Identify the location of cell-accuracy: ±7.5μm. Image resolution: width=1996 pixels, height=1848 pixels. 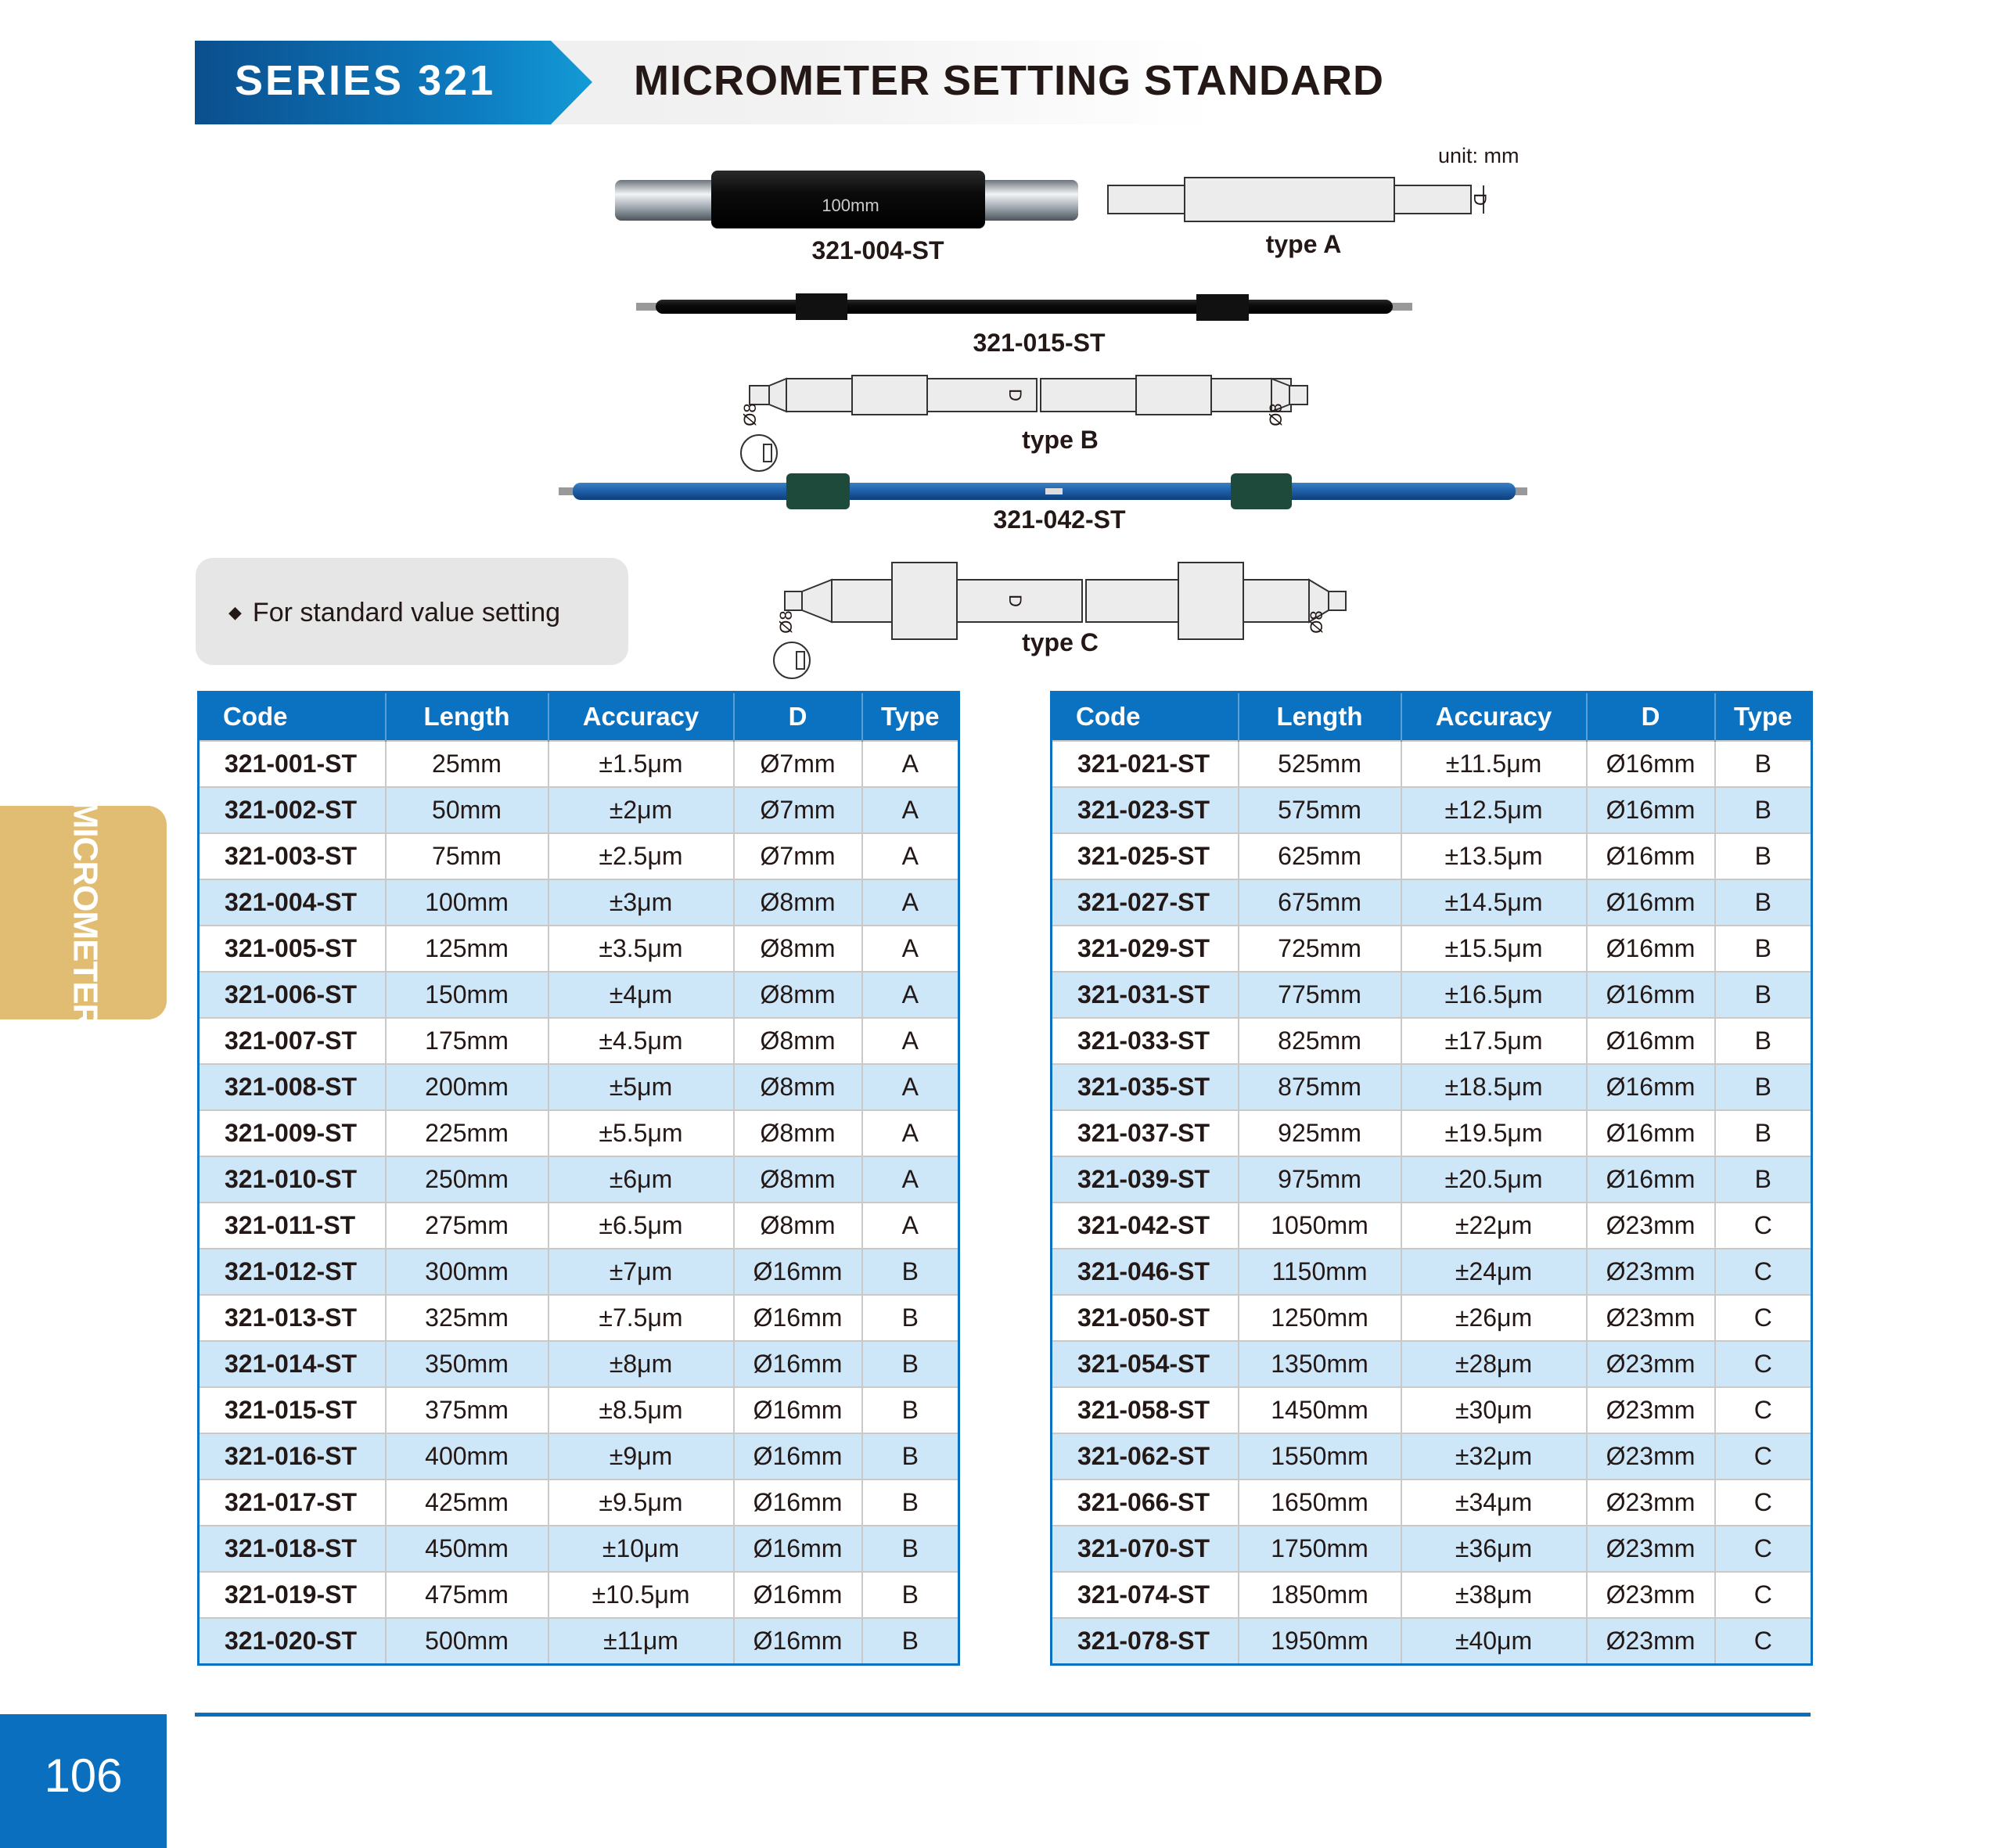
(641, 1318).